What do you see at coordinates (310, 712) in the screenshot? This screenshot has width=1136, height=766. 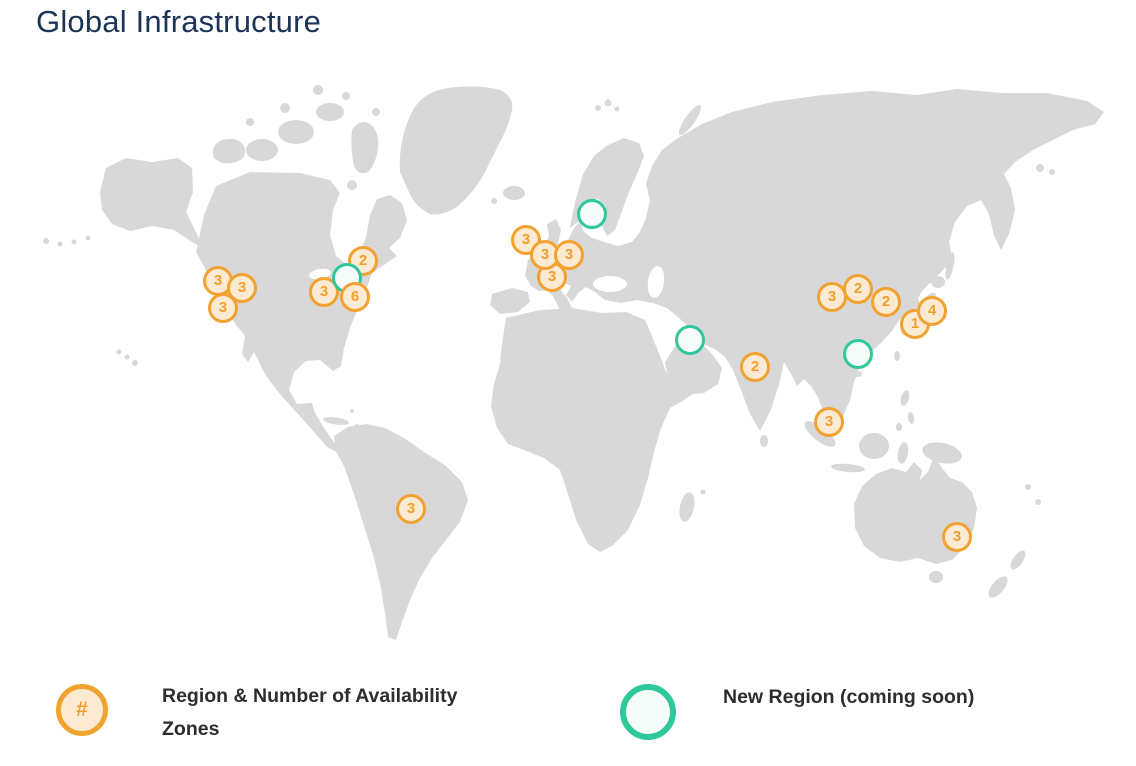 I see `region-legend-label: Region & Number of Availability Zones` at bounding box center [310, 712].